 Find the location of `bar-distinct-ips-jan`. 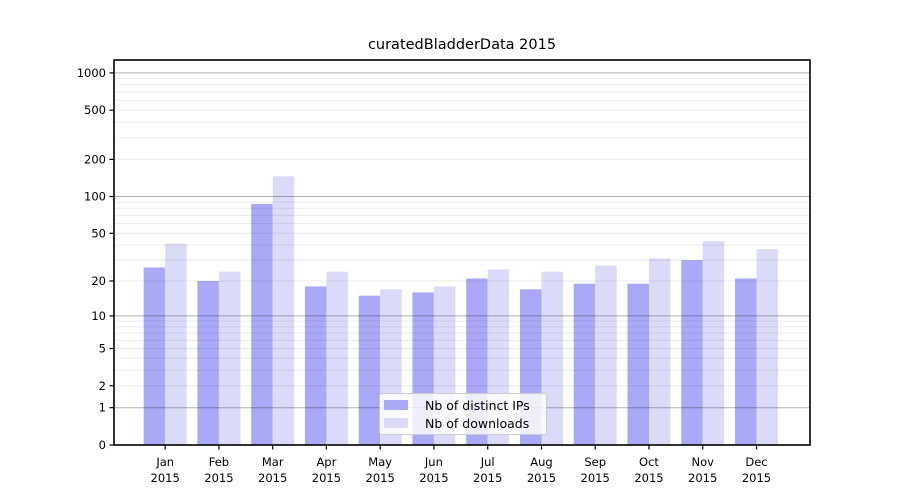

bar-distinct-ips-jan is located at coordinates (154, 356).